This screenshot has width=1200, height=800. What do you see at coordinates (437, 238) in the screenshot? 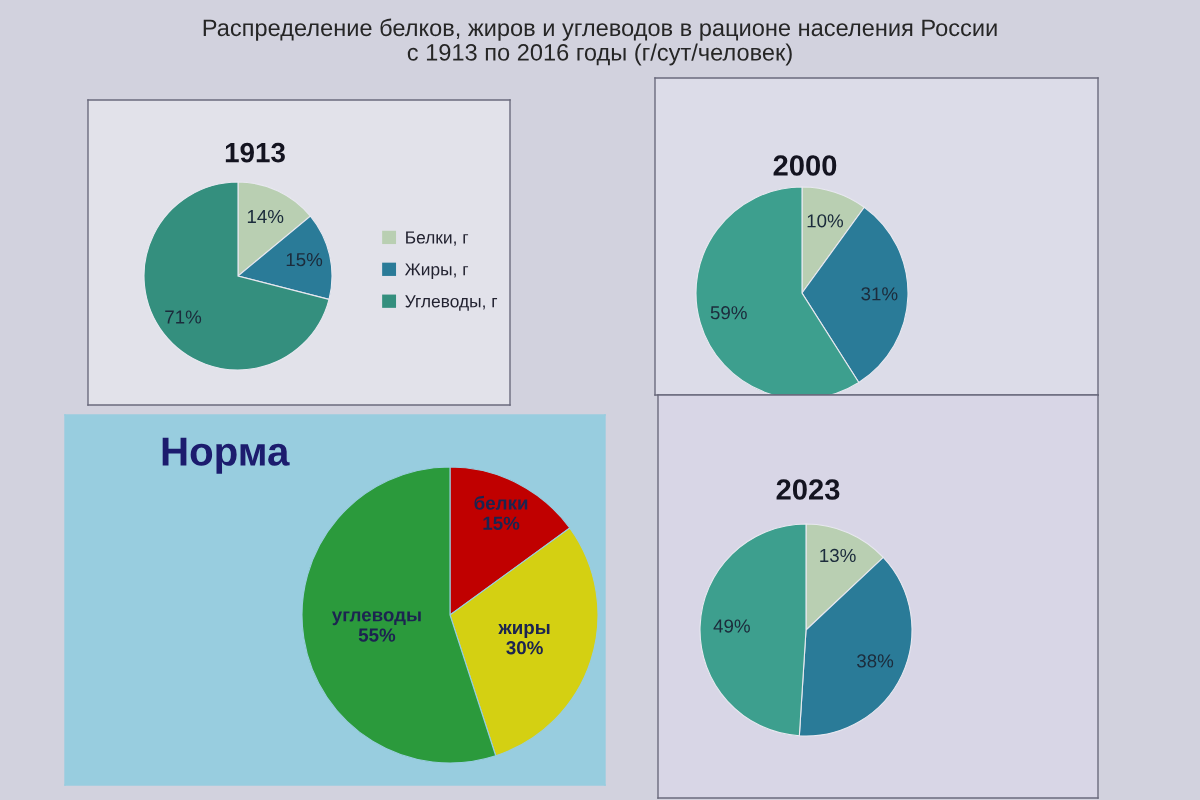
I see `legend-label: Белки, г` at bounding box center [437, 238].